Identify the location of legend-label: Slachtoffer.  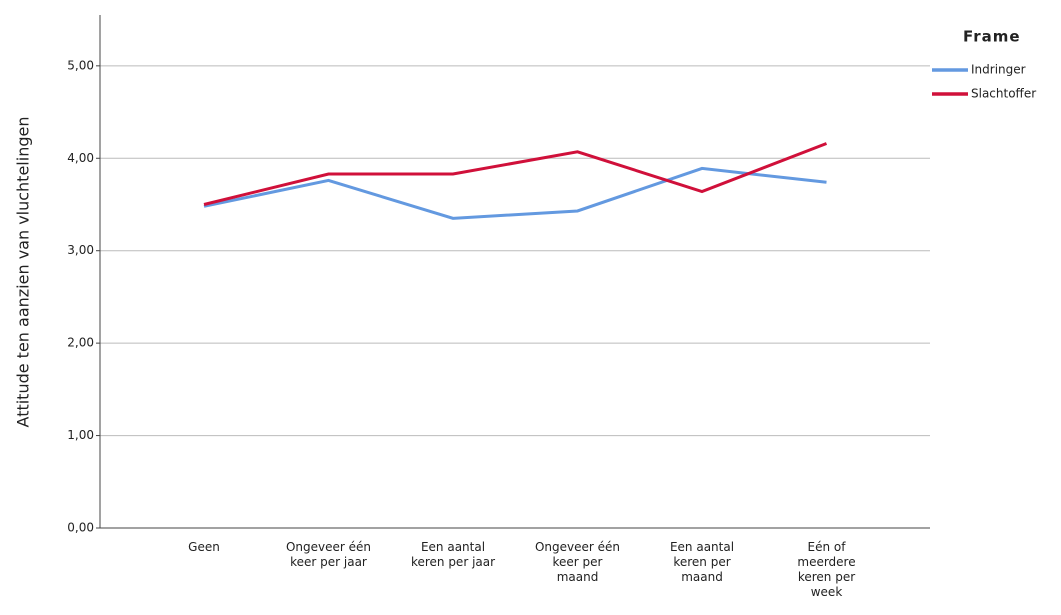
(1003, 94).